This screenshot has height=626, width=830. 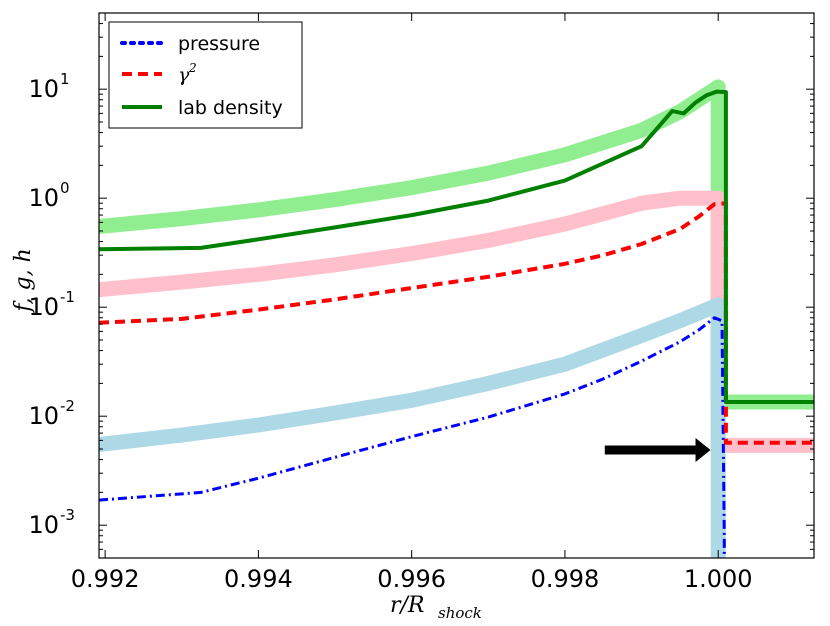 I want to click on x-axis-label: r/R, so click(x=407, y=605).